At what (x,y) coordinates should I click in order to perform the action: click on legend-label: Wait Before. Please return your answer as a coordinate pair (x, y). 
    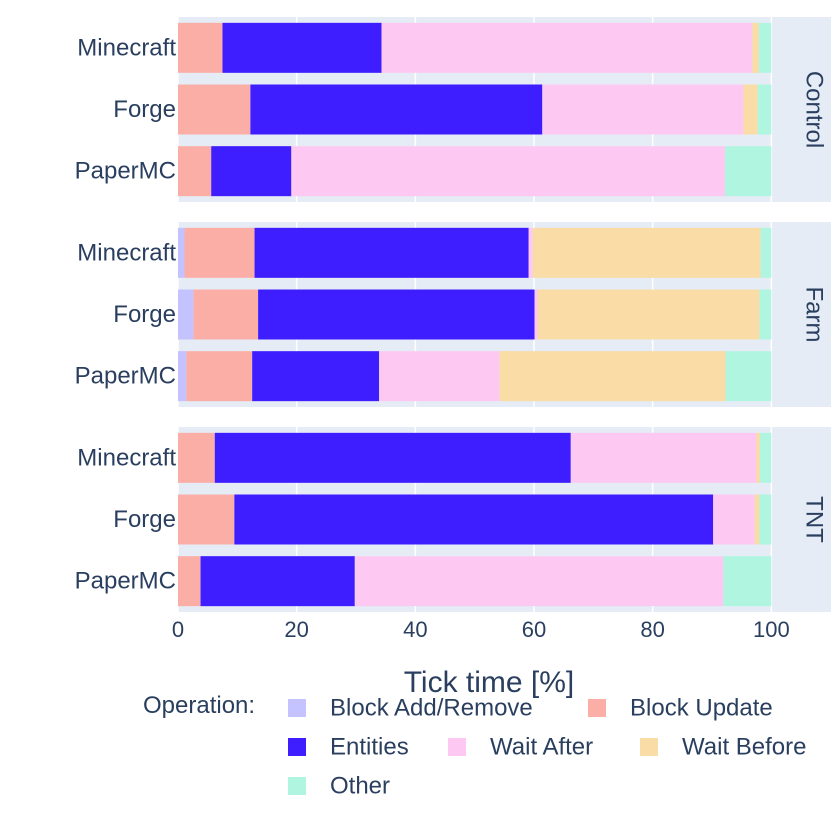
    Looking at the image, I should click on (744, 747).